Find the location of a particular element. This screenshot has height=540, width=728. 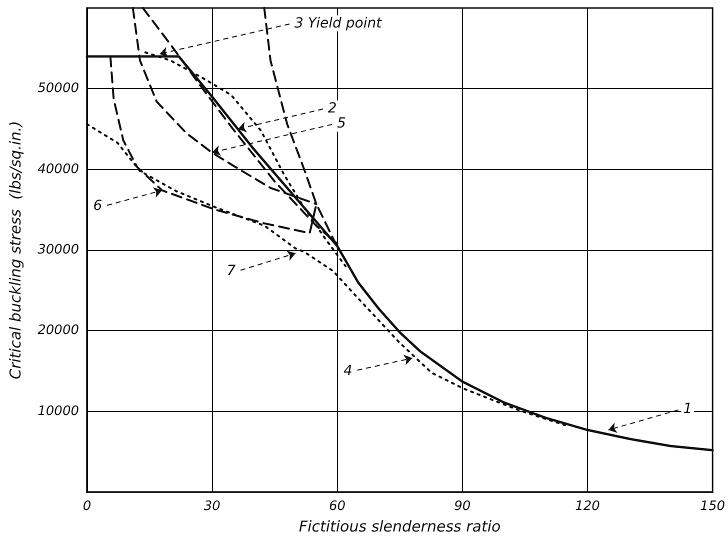

annotation: 6 is located at coordinates (97, 206).